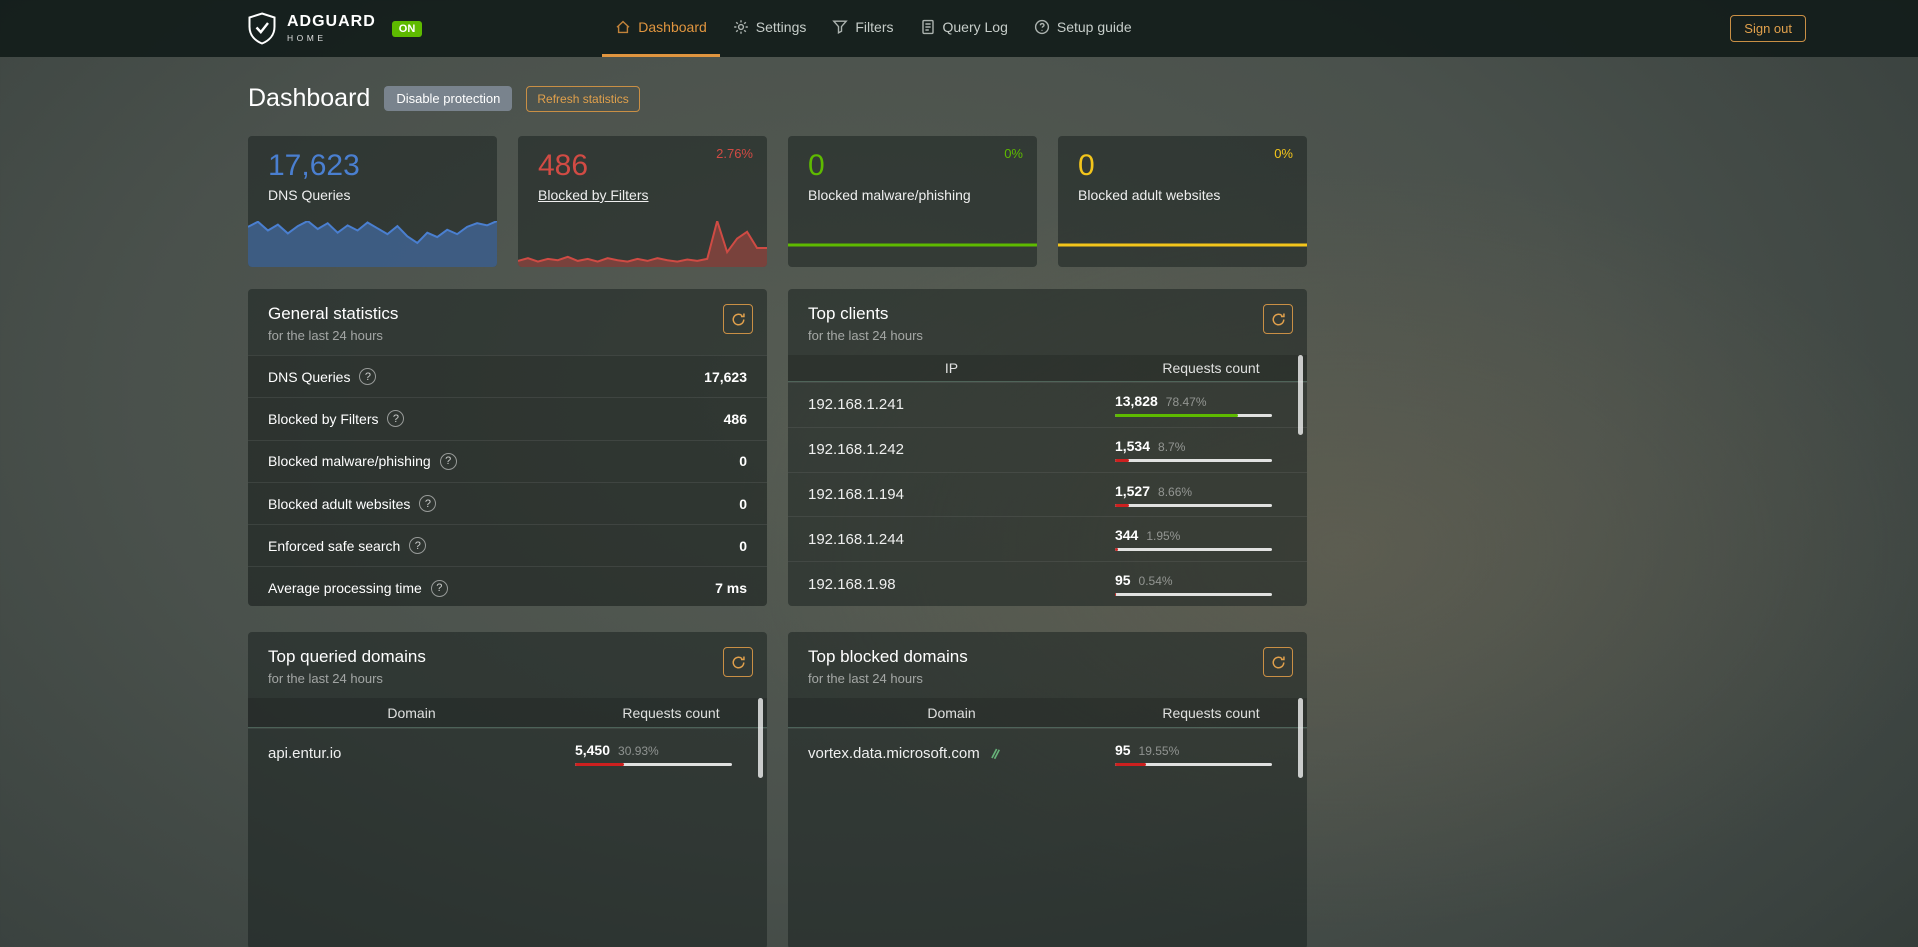  I want to click on top-blocked-domains-table: vortex.data.microsoft.com 95 19.55%, so click(1047, 753).